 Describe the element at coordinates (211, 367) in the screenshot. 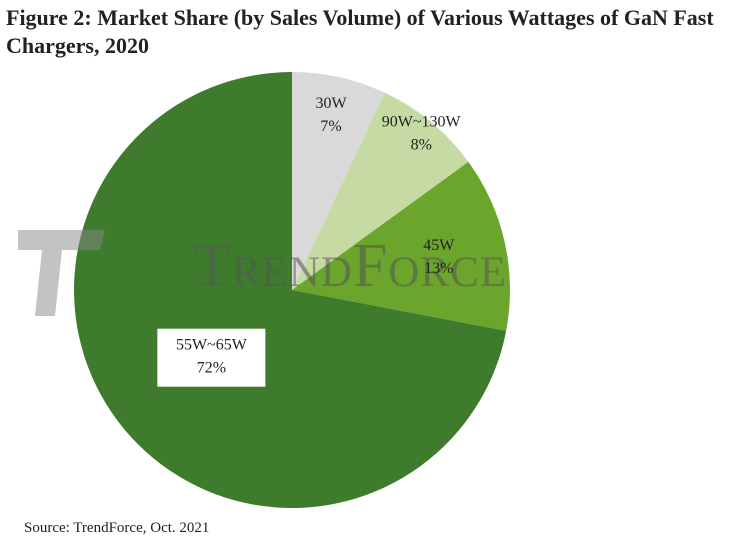

I see `value-label: 72%` at that location.